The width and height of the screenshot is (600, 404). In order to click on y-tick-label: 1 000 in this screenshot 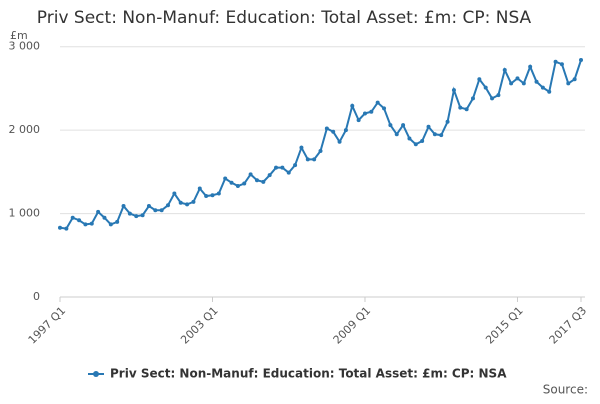, I will do `click(25, 213)`.